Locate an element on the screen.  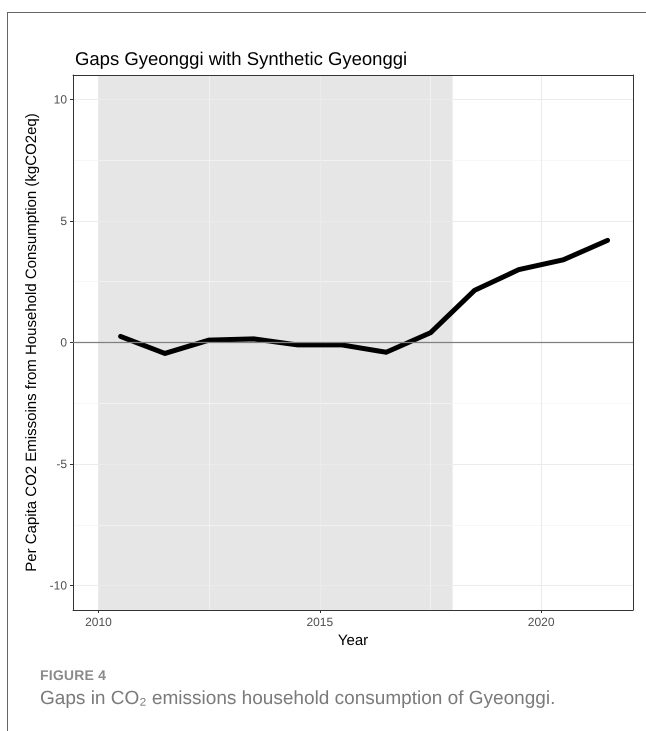
text: Gaps in CO₂ emissions household consumption of Gyeonggi. is located at coordinates (298, 699).